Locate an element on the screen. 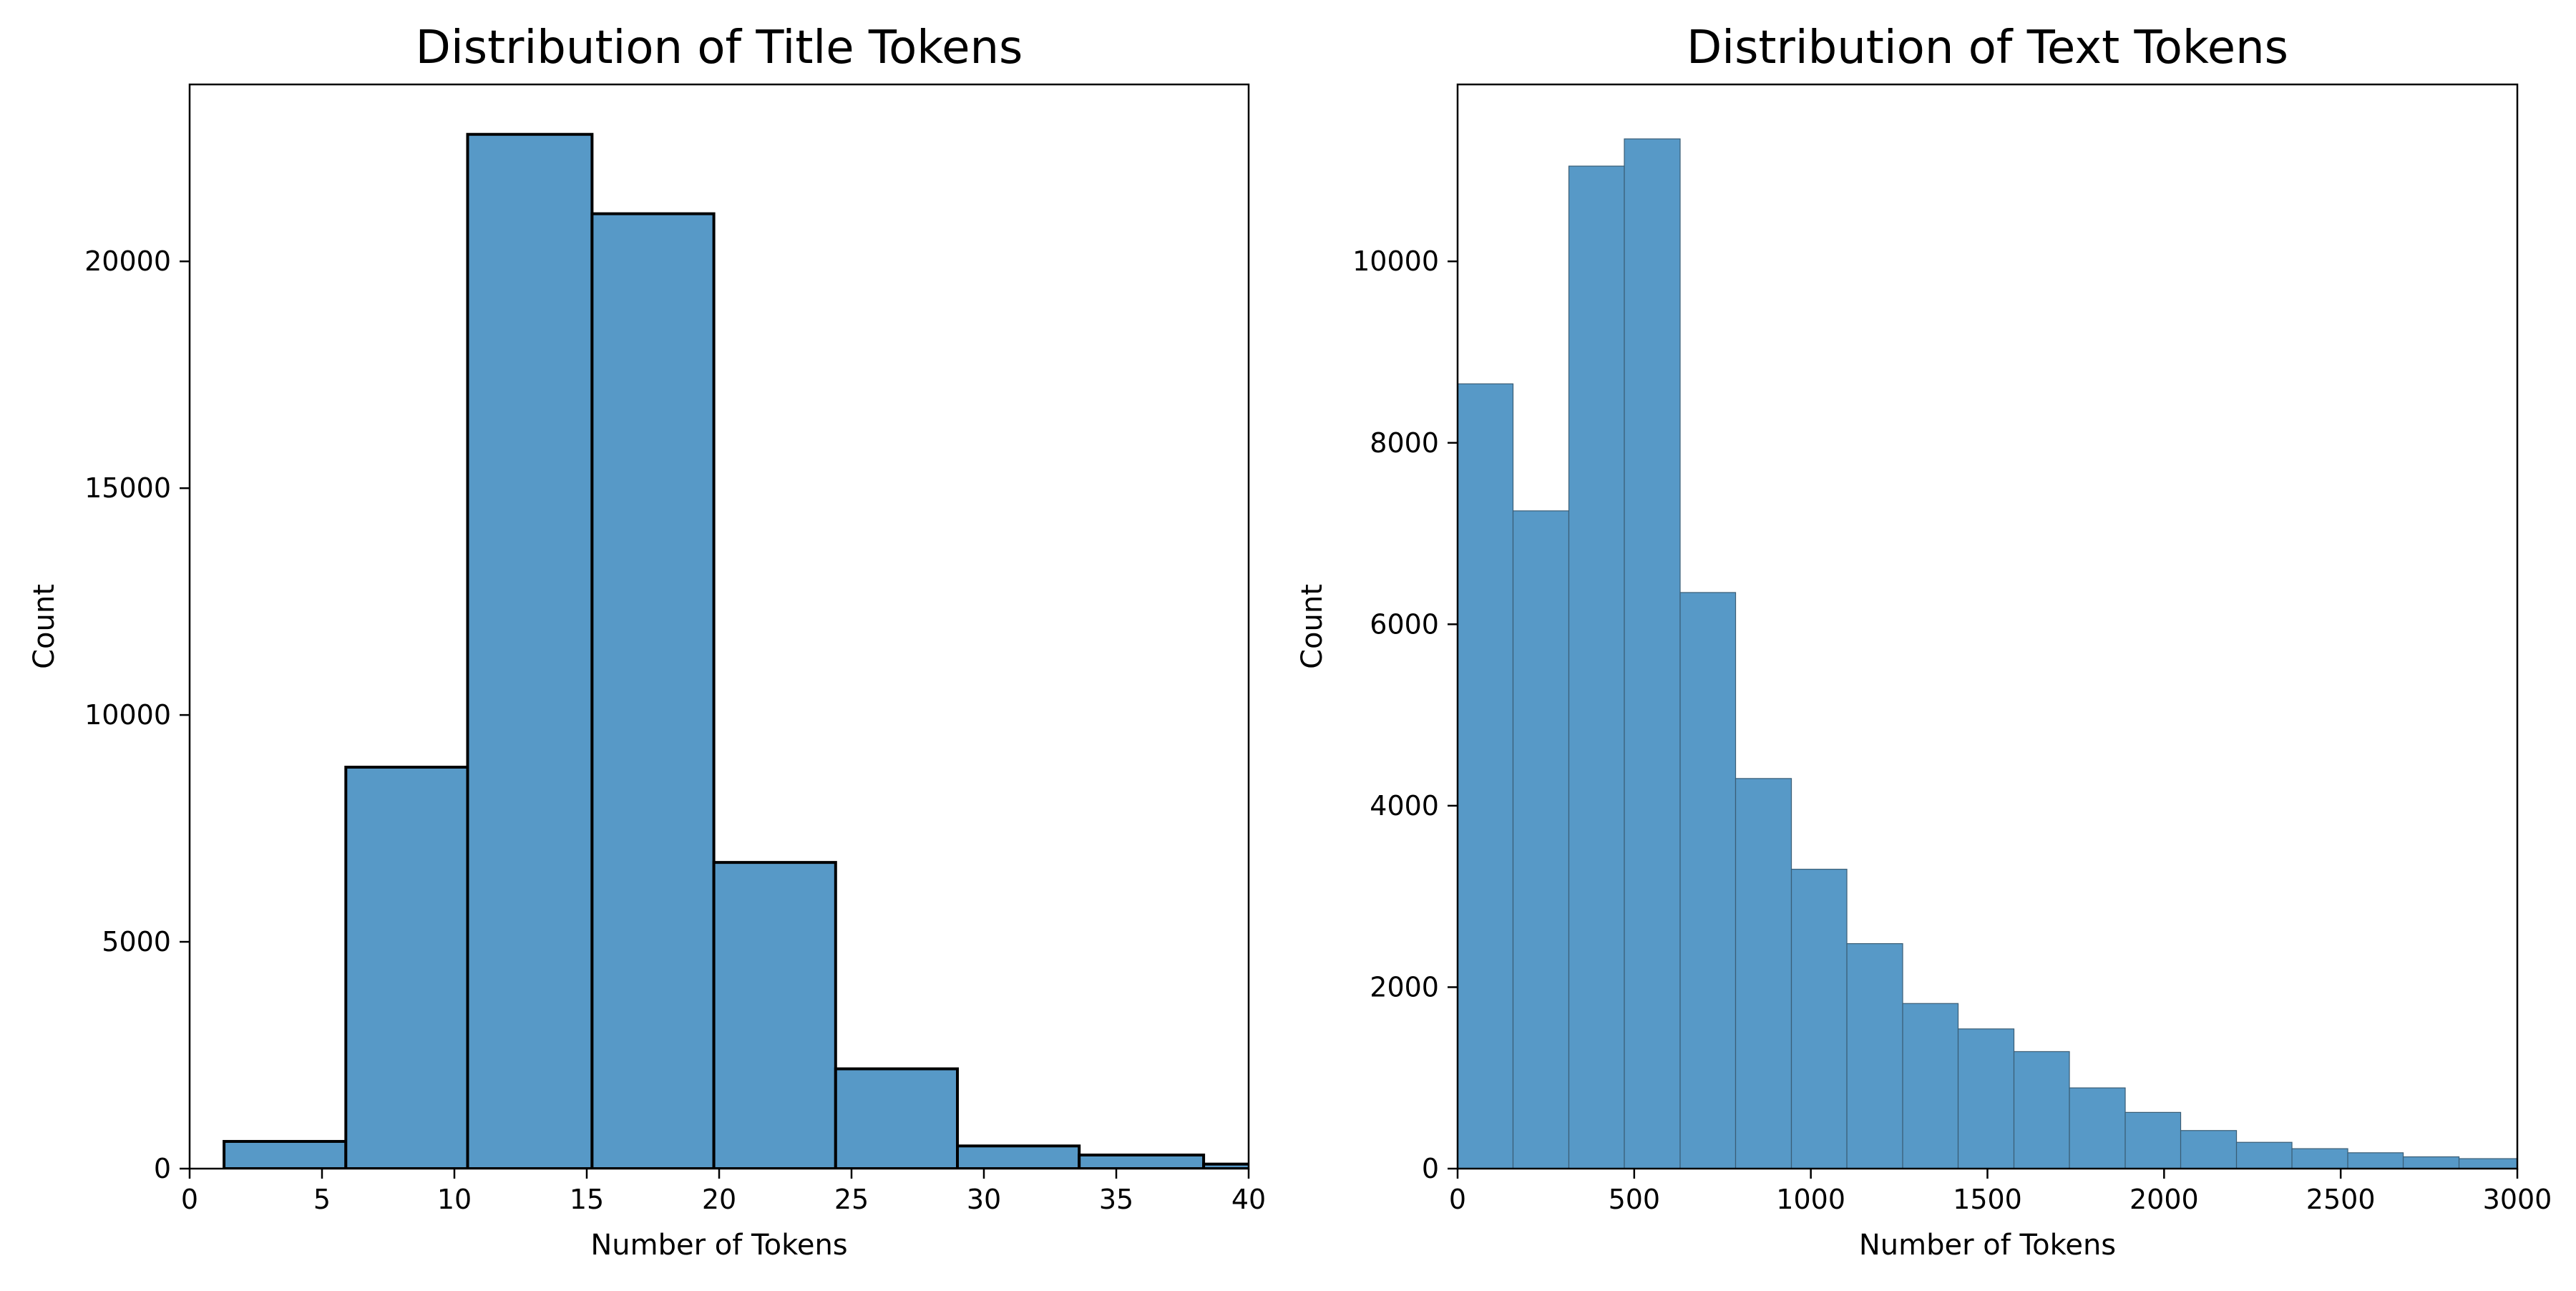  chart-title: Distribution of Text Tokens is located at coordinates (1987, 47).